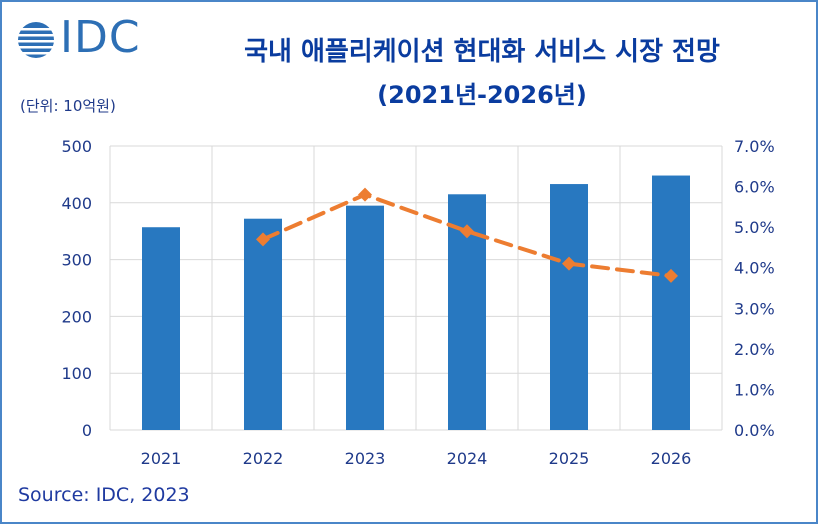 Image resolution: width=818 pixels, height=524 pixels. What do you see at coordinates (76, 146) in the screenshot?
I see `y-tick-label: 500` at bounding box center [76, 146].